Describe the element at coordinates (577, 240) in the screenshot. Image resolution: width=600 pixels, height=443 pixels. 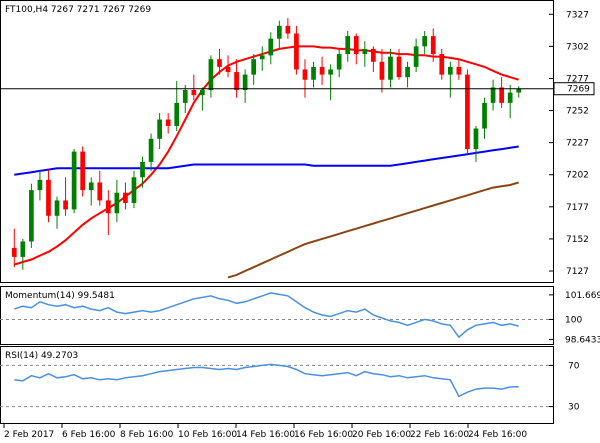
I see `y-tick-label: 7152` at that location.